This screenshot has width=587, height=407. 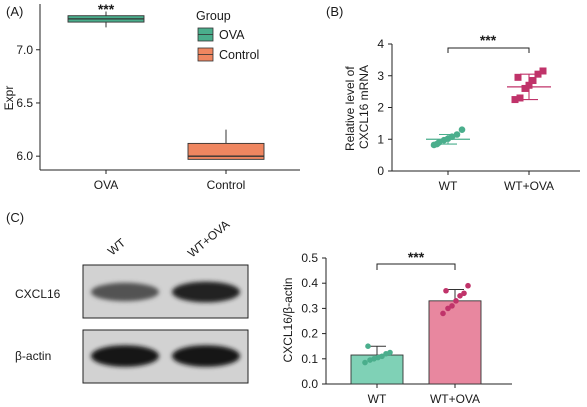 I want to click on panel-a-yticks: 6.0 6.5 7.0, so click(x=28, y=103).